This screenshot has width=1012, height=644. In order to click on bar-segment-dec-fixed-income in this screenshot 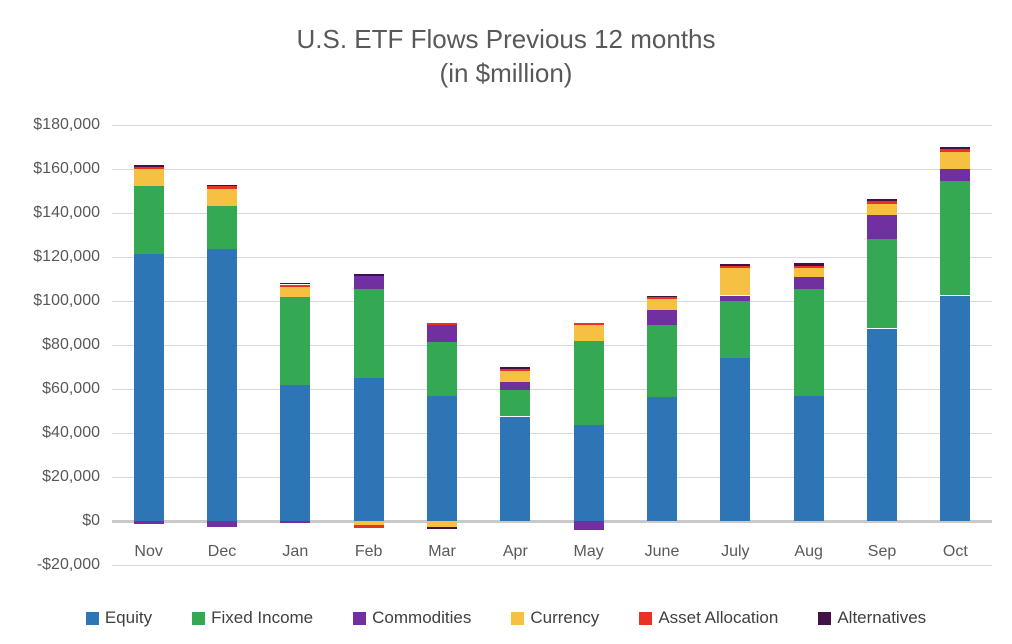, I will do `click(222, 228)`.